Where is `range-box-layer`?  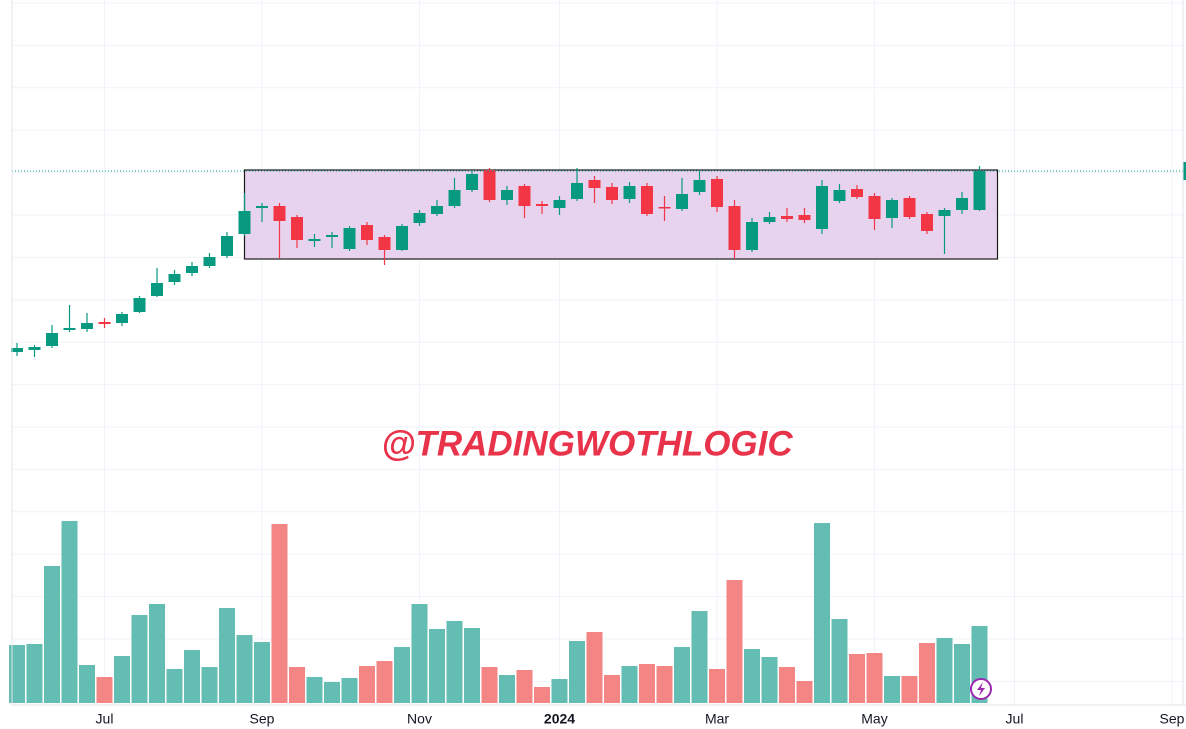 range-box-layer is located at coordinates (621, 214).